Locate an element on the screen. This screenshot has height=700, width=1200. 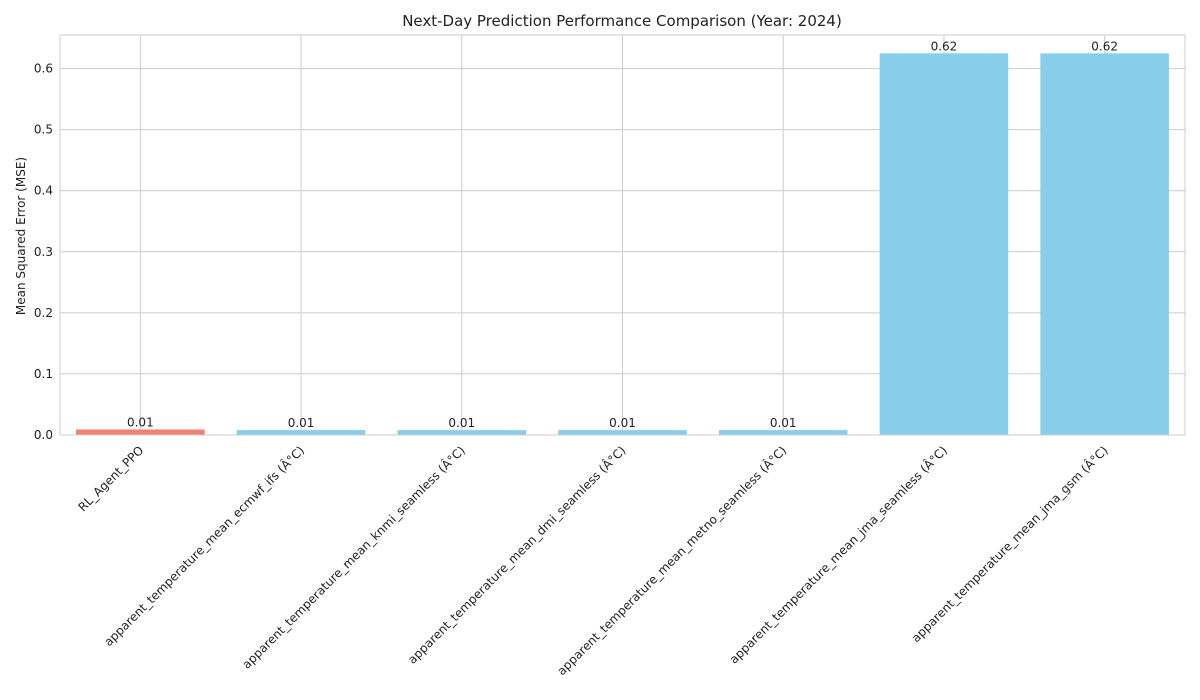
x-tick-label: RL_Agent_PPO is located at coordinates (110, 478).